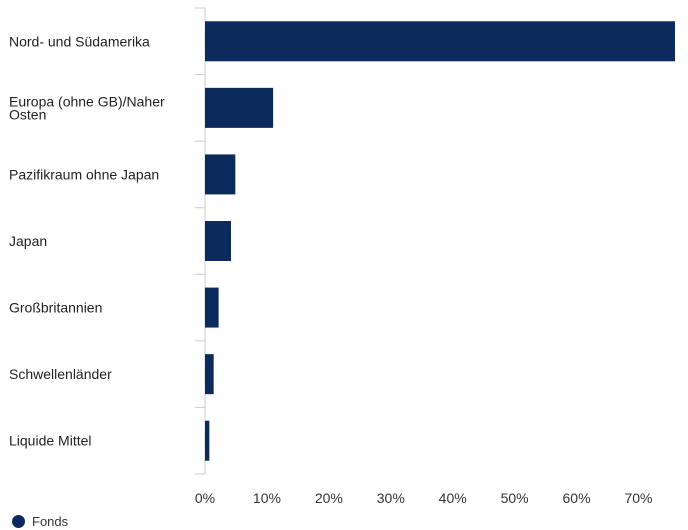 The height and width of the screenshot is (530, 688). I want to click on category-label-line: Pazifikraum ohne Japan, so click(84, 174).